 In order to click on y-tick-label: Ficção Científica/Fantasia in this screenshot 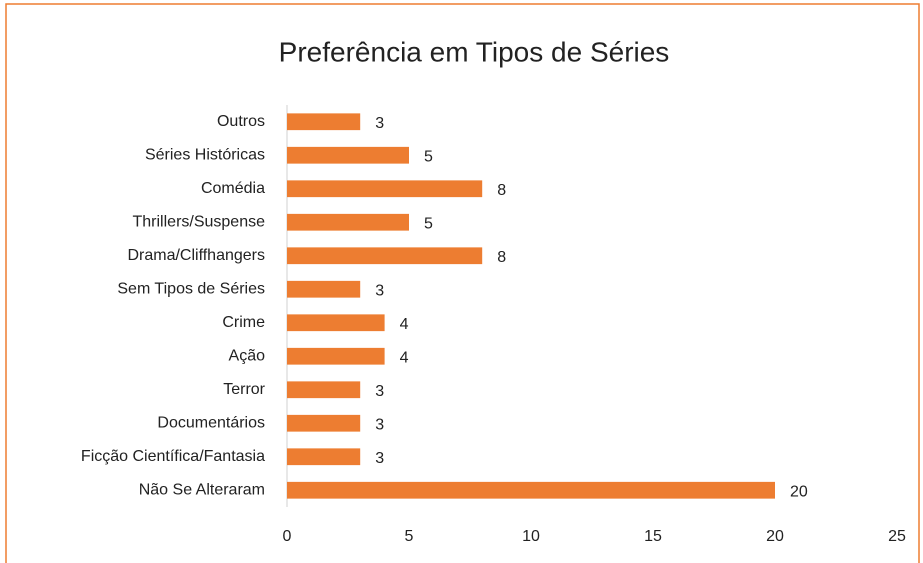, I will do `click(173, 456)`.